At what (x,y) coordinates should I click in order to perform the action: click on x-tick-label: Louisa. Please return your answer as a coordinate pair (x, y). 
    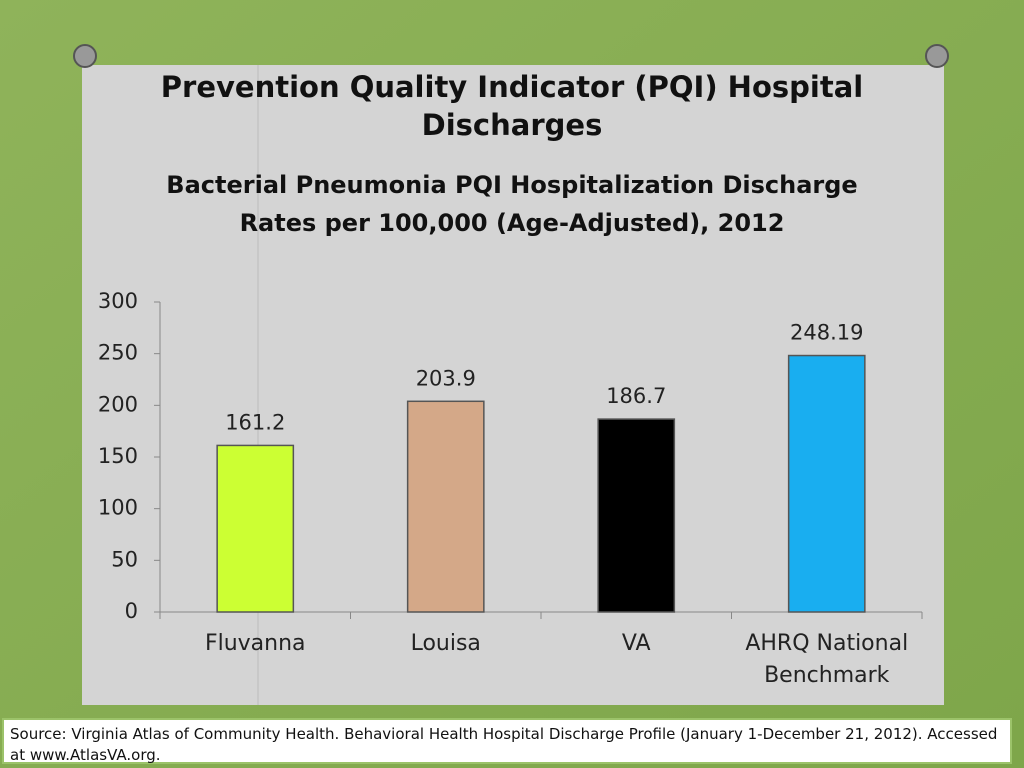
    Looking at the image, I should click on (445, 643).